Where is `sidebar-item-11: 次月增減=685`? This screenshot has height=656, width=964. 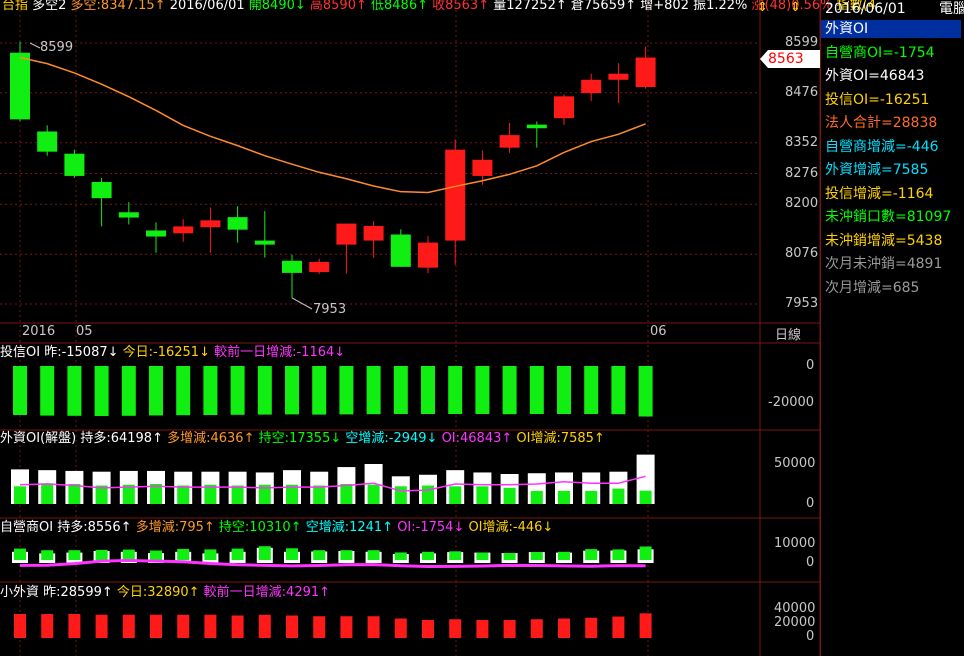 sidebar-item-11: 次月增減=685 is located at coordinates (872, 287).